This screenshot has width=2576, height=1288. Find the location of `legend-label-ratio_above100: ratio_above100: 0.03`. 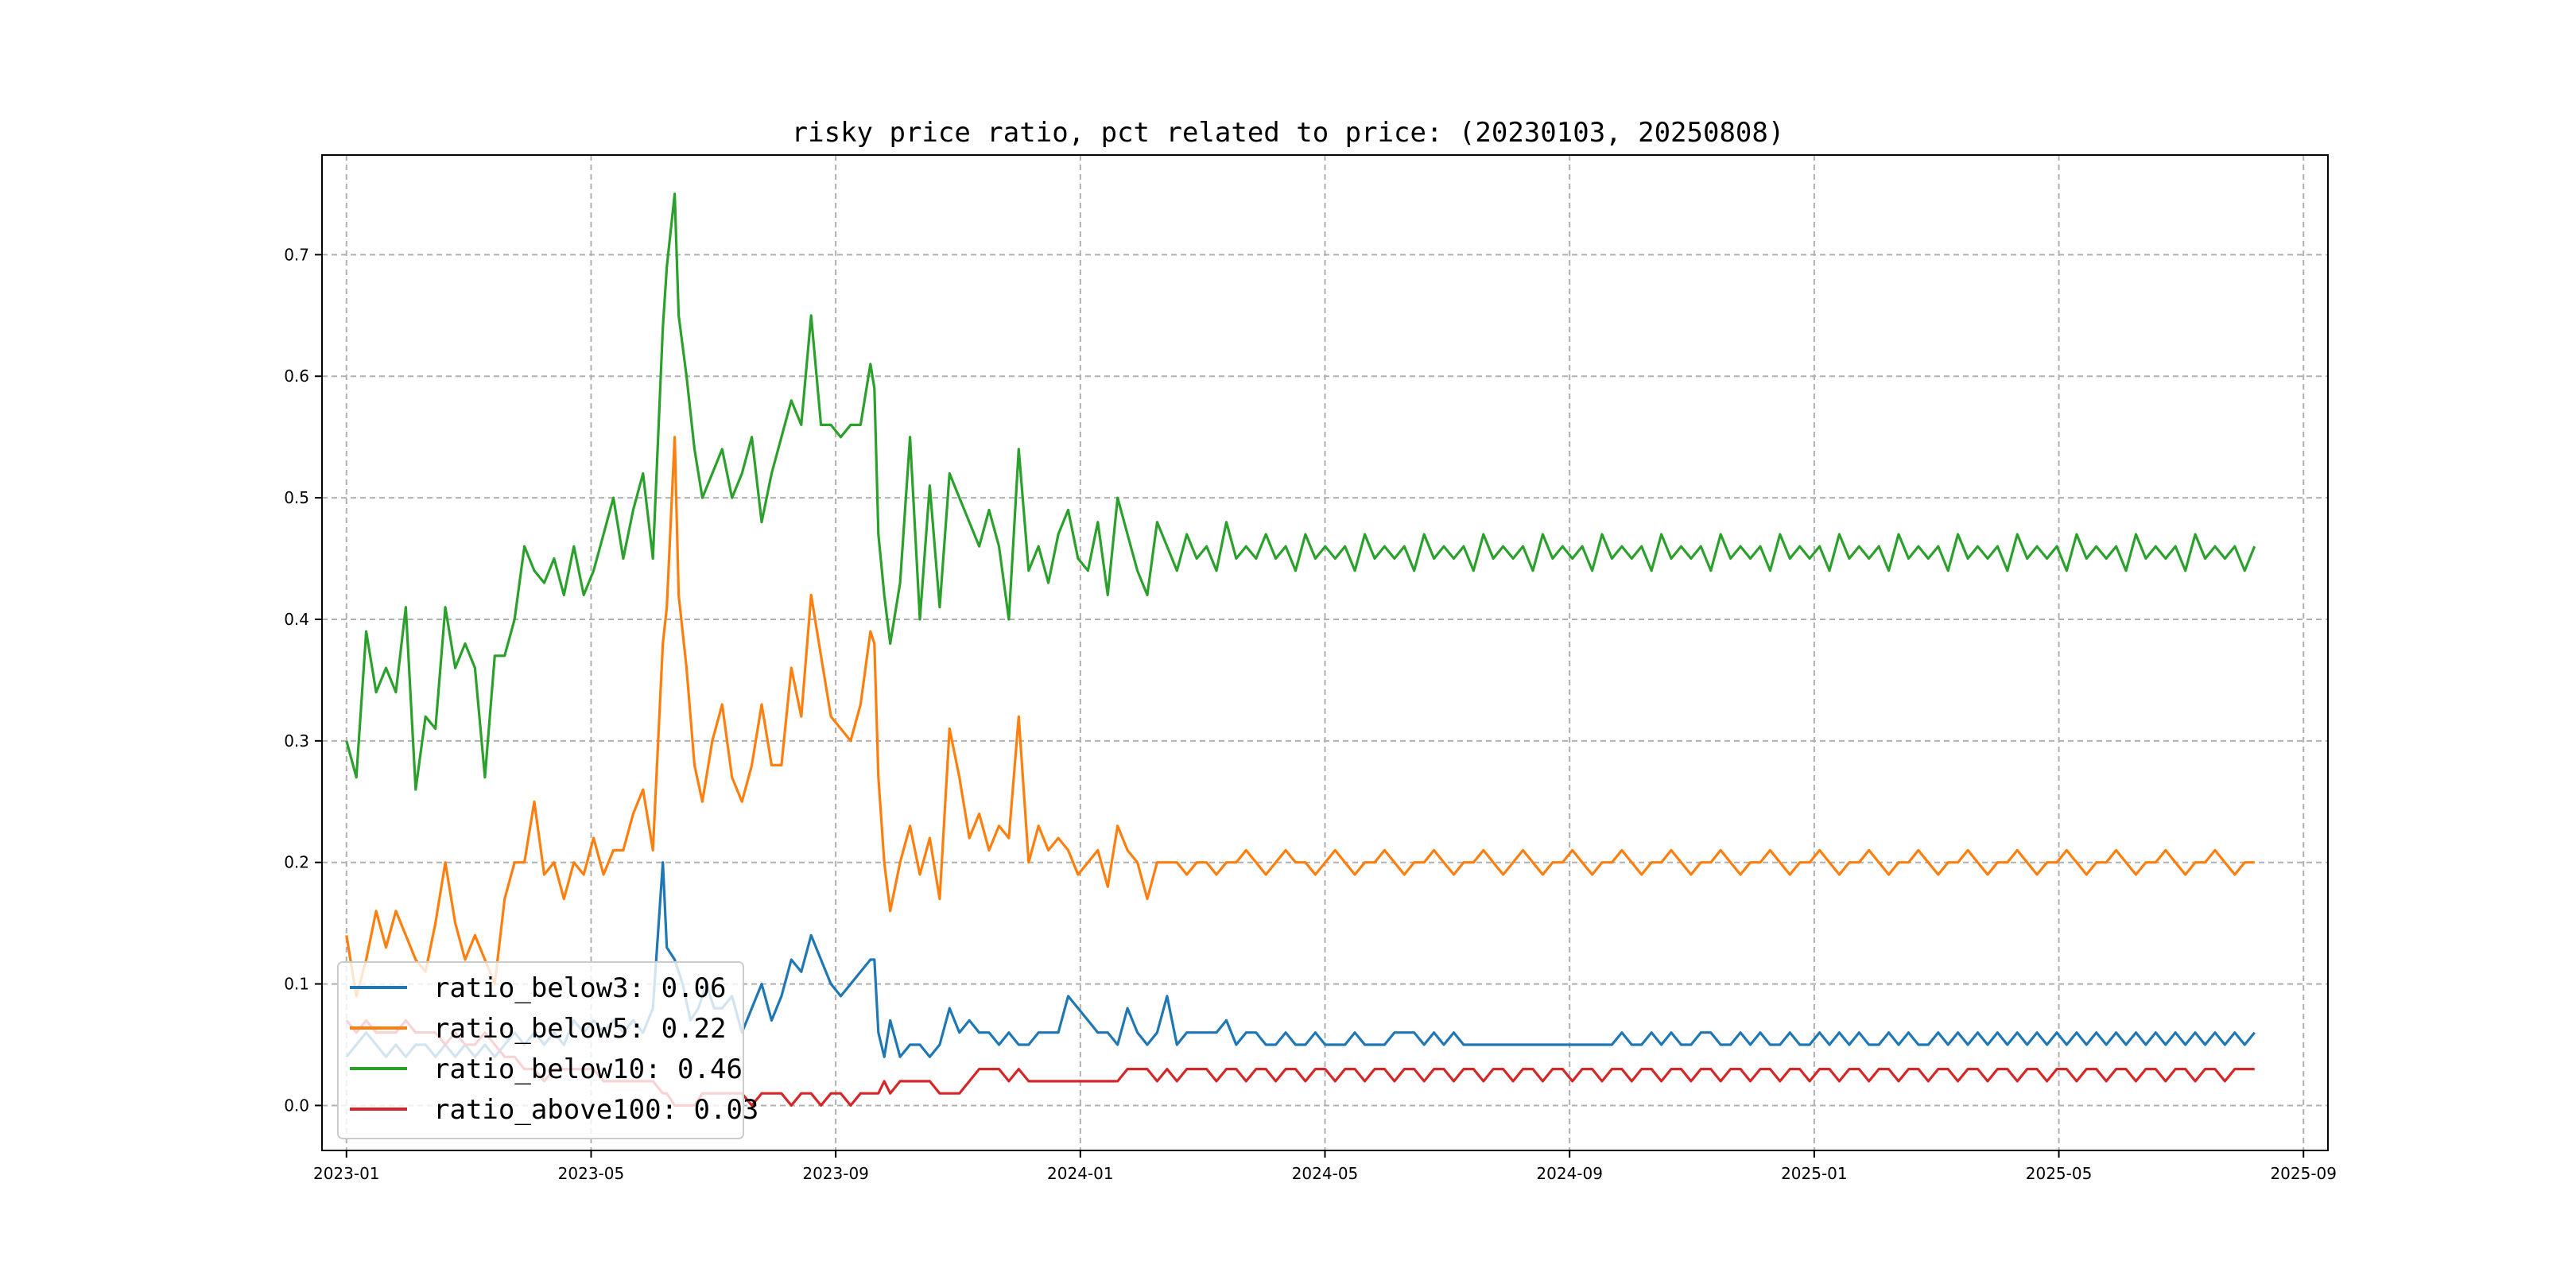

legend-label-ratio_above100: ratio_above100: 0.03 is located at coordinates (595, 1110).